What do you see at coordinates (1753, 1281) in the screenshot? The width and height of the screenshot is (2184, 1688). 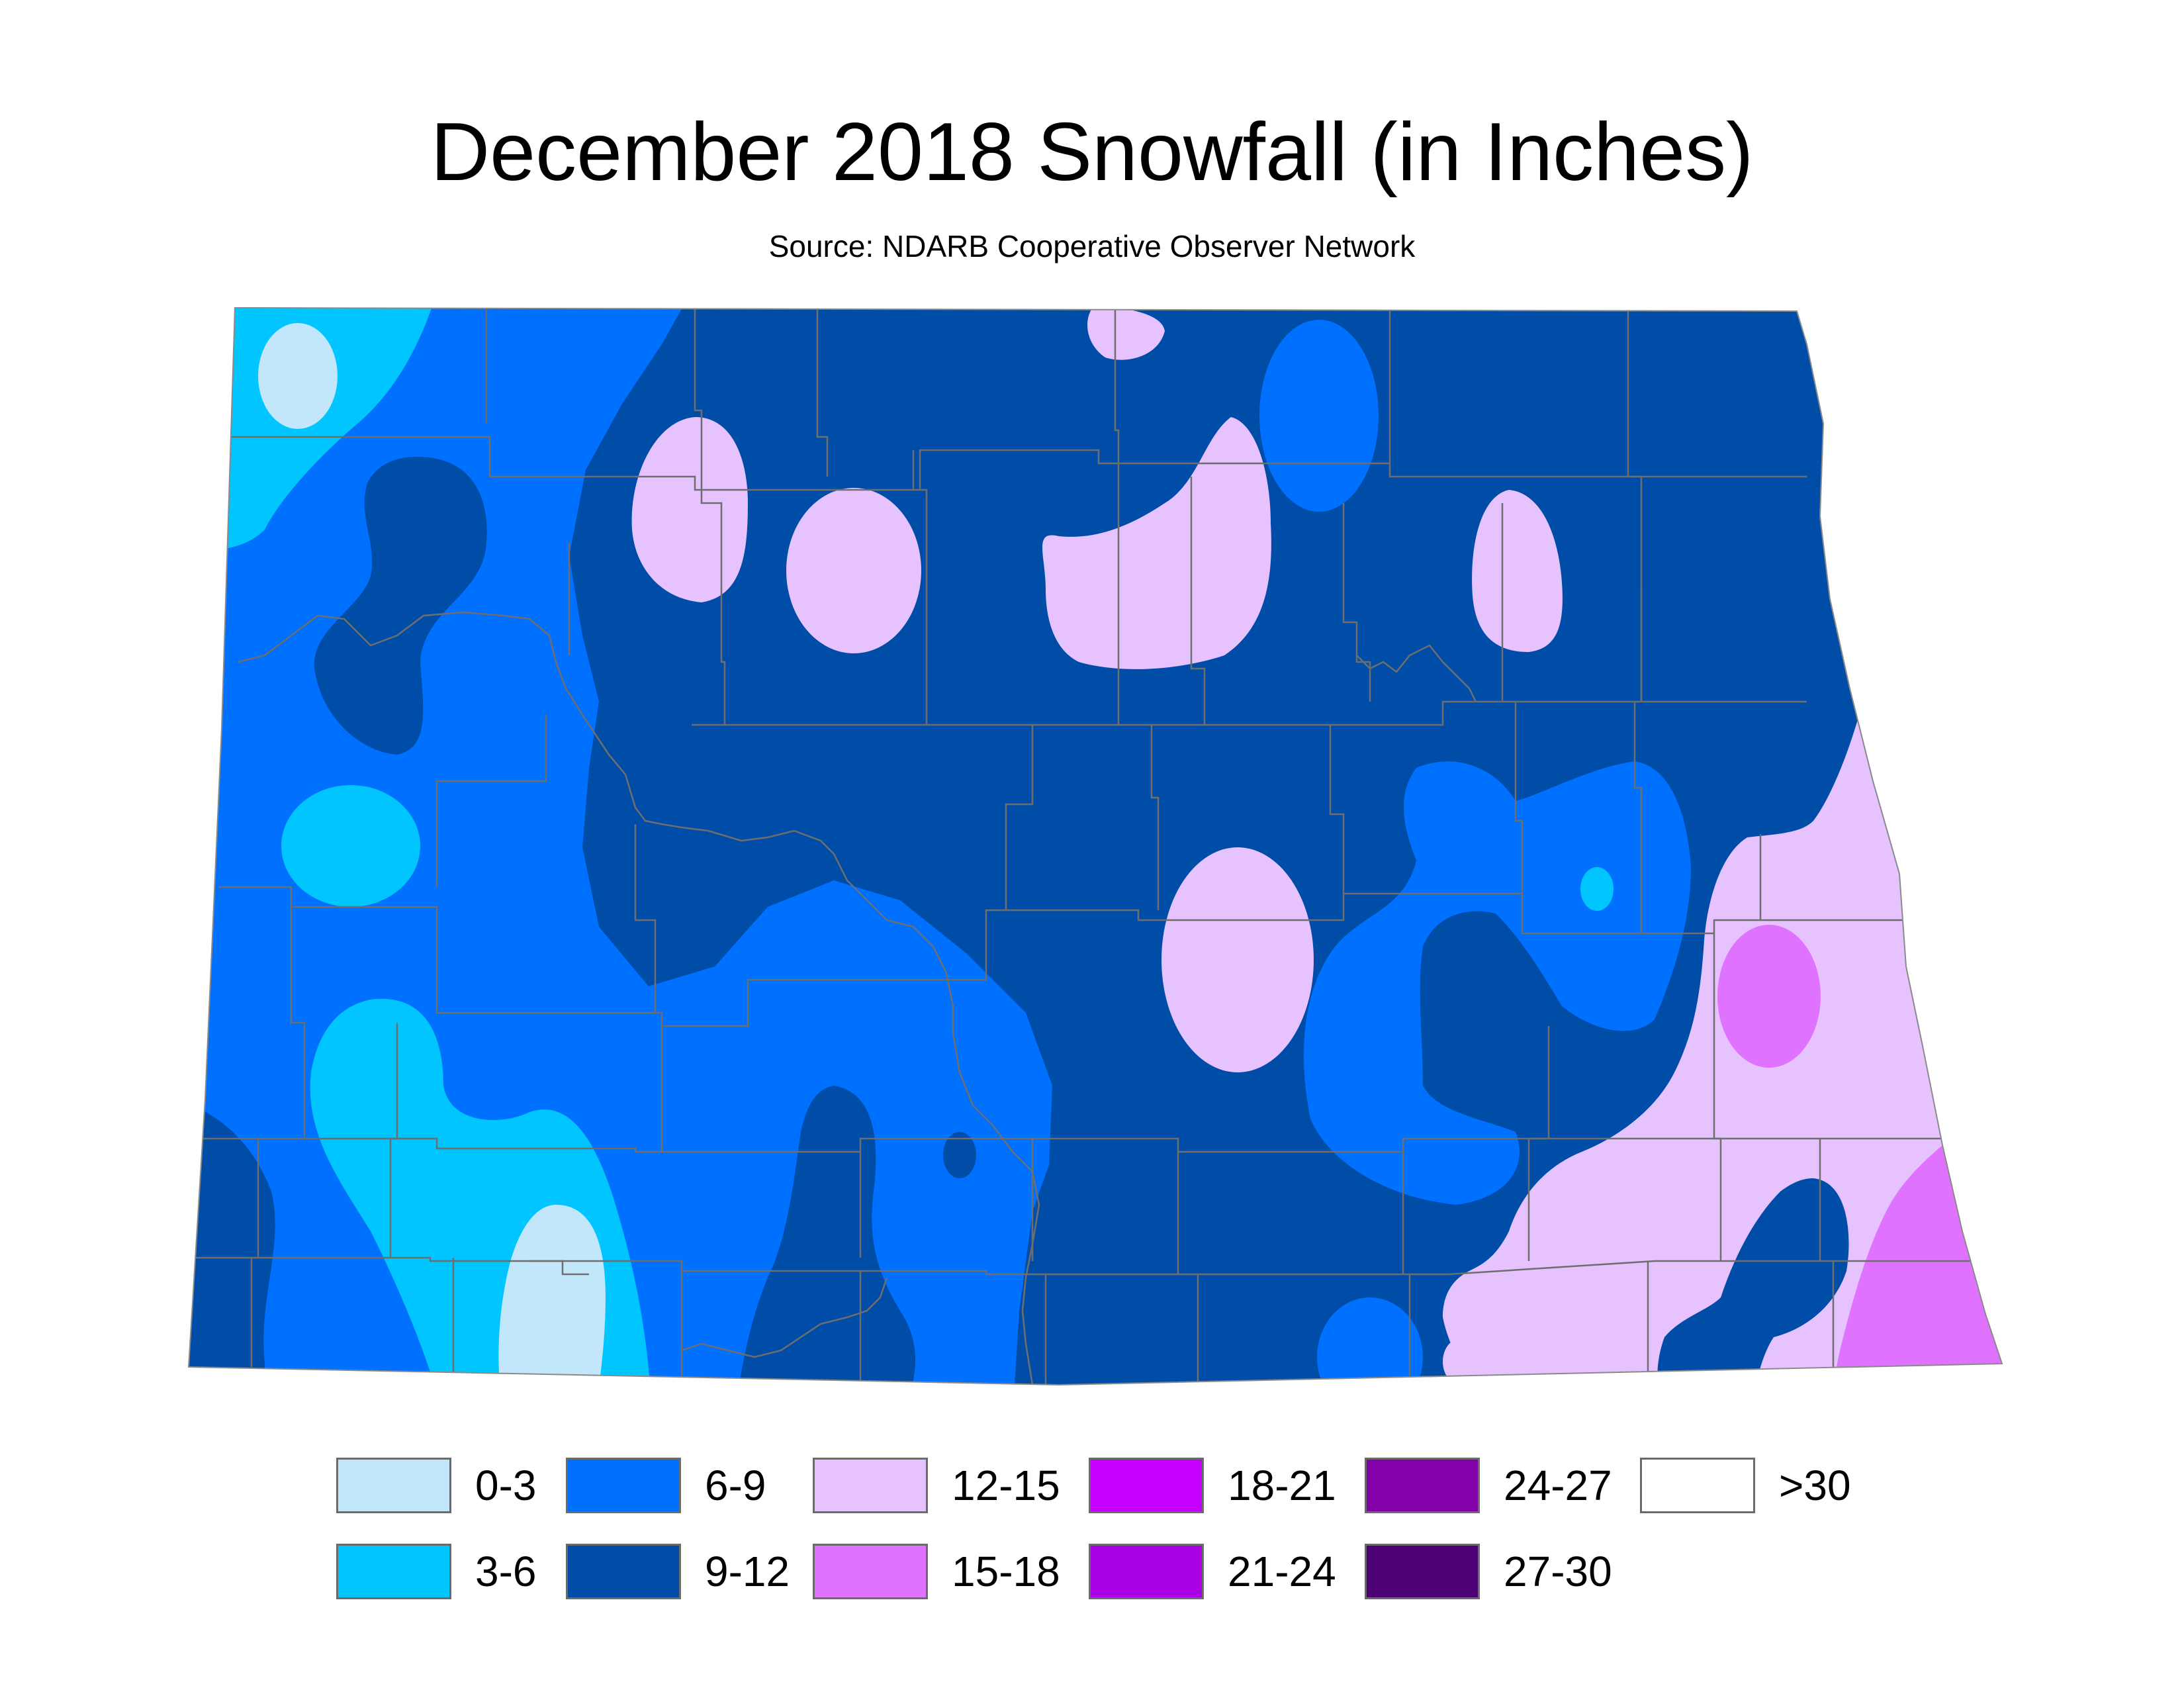 I see `zone-9-12-east-island` at bounding box center [1753, 1281].